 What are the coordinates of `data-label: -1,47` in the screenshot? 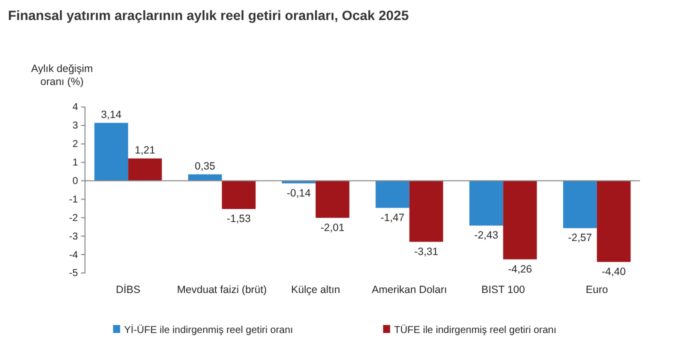 It's located at (392, 218).